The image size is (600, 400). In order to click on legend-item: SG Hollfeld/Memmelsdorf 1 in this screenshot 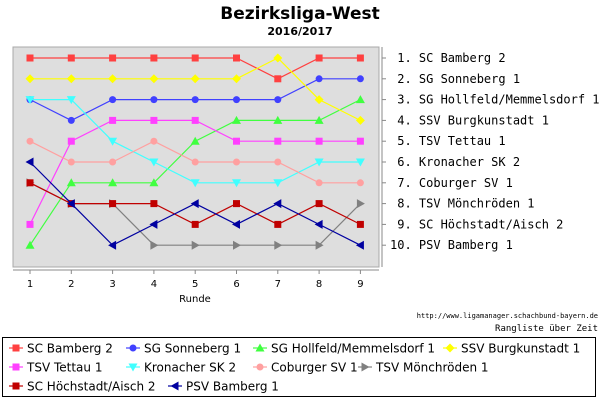, I will do `click(344, 349)`.